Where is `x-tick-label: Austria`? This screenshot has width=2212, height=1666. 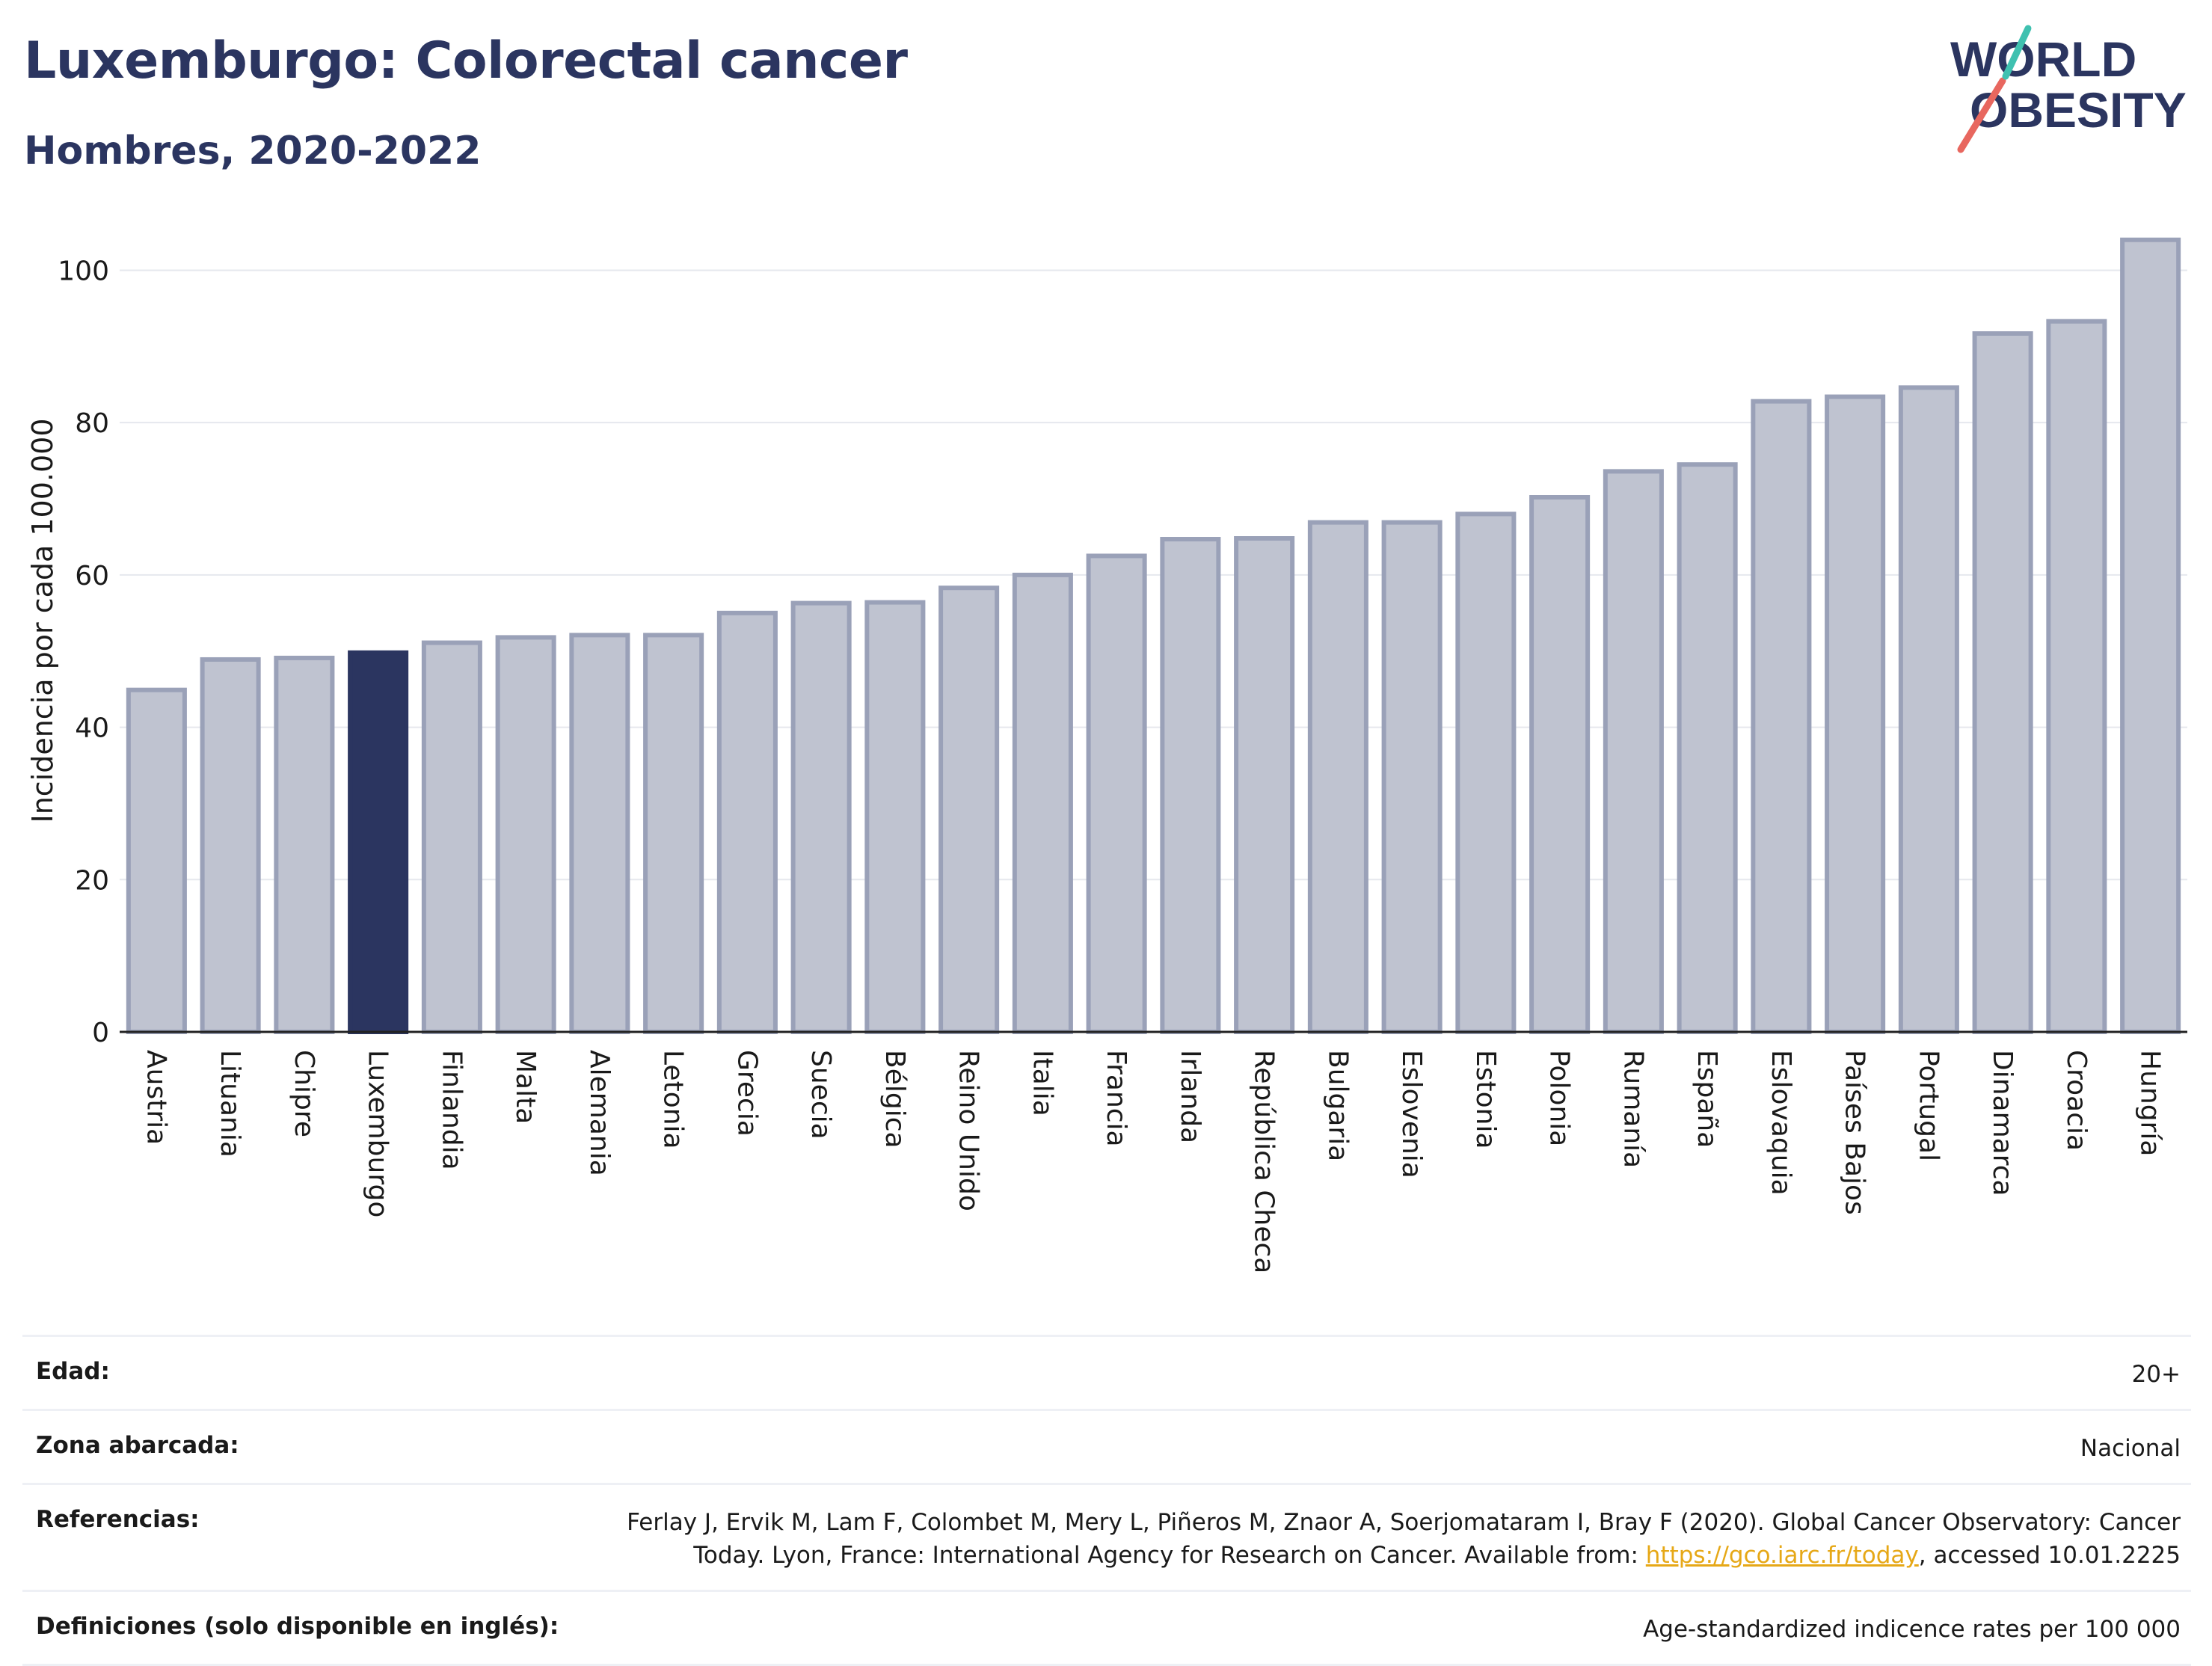
x-tick-label: Austria is located at coordinates (156, 1097).